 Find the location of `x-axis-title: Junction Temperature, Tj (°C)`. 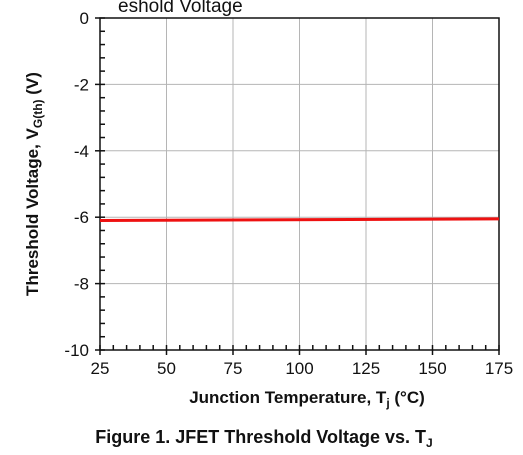

x-axis-title: Junction Temperature, Tj (°C) is located at coordinates (307, 399).